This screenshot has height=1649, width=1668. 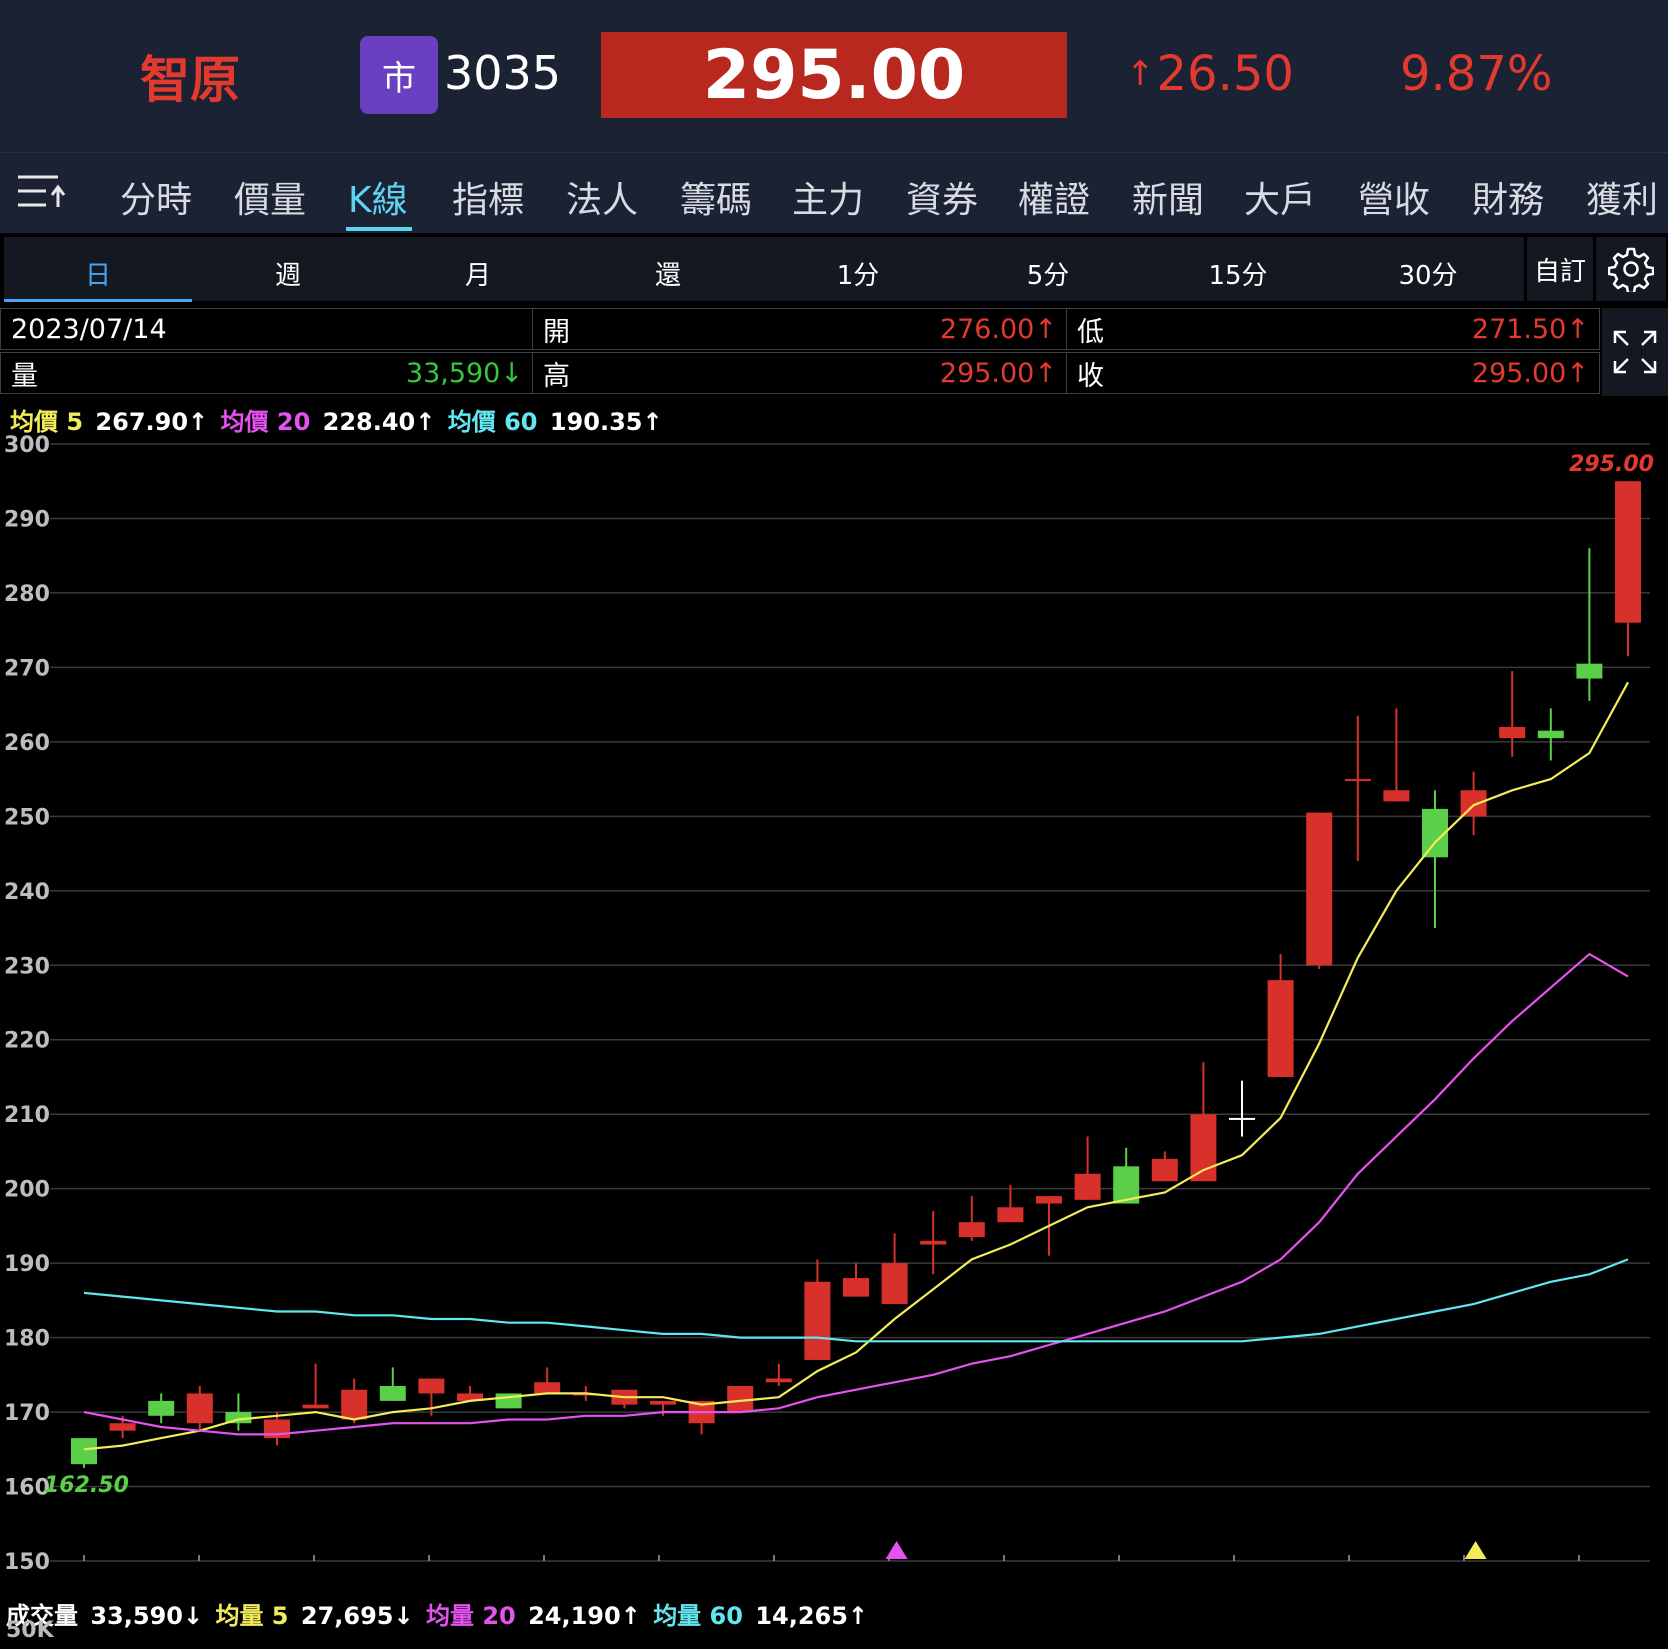 I want to click on custom-period-button: 自訂, so click(x=1560, y=269).